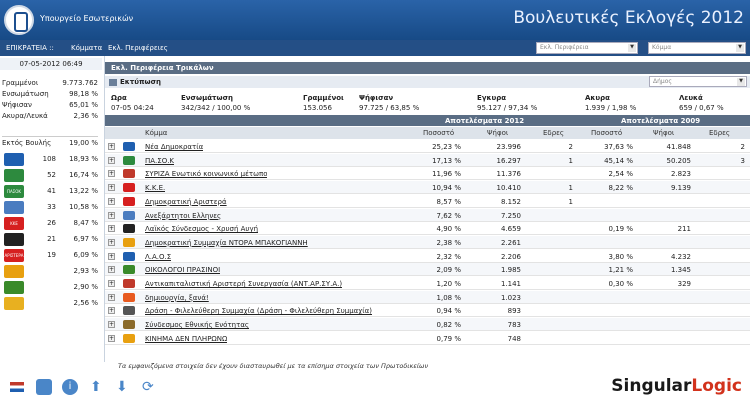 The width and height of the screenshot is (750, 400). What do you see at coordinates (202, 229) in the screenshot?
I see `party-name-link: Λαϊκός Σύνδεσμος - Χρυσή Αυγή` at bounding box center [202, 229].